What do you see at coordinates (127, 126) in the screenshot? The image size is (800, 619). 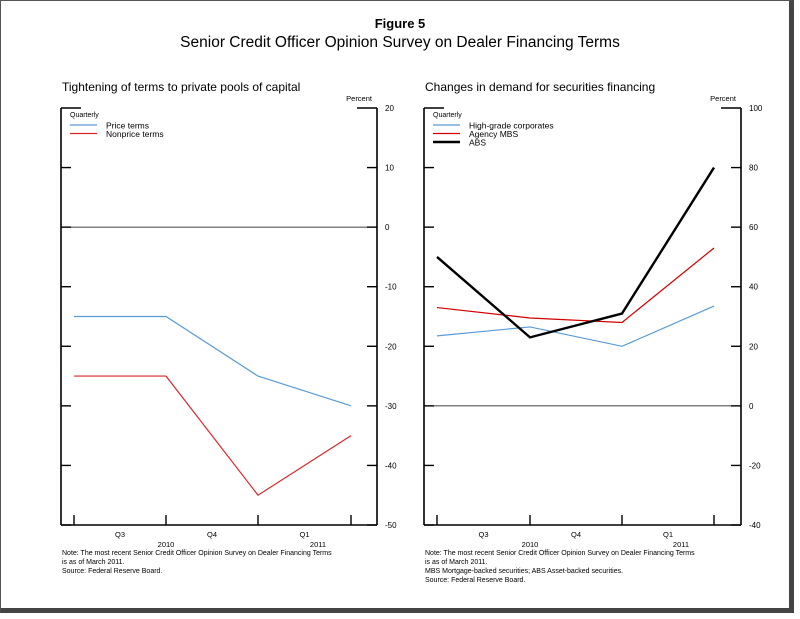 I see `legend-label: Price terms` at bounding box center [127, 126].